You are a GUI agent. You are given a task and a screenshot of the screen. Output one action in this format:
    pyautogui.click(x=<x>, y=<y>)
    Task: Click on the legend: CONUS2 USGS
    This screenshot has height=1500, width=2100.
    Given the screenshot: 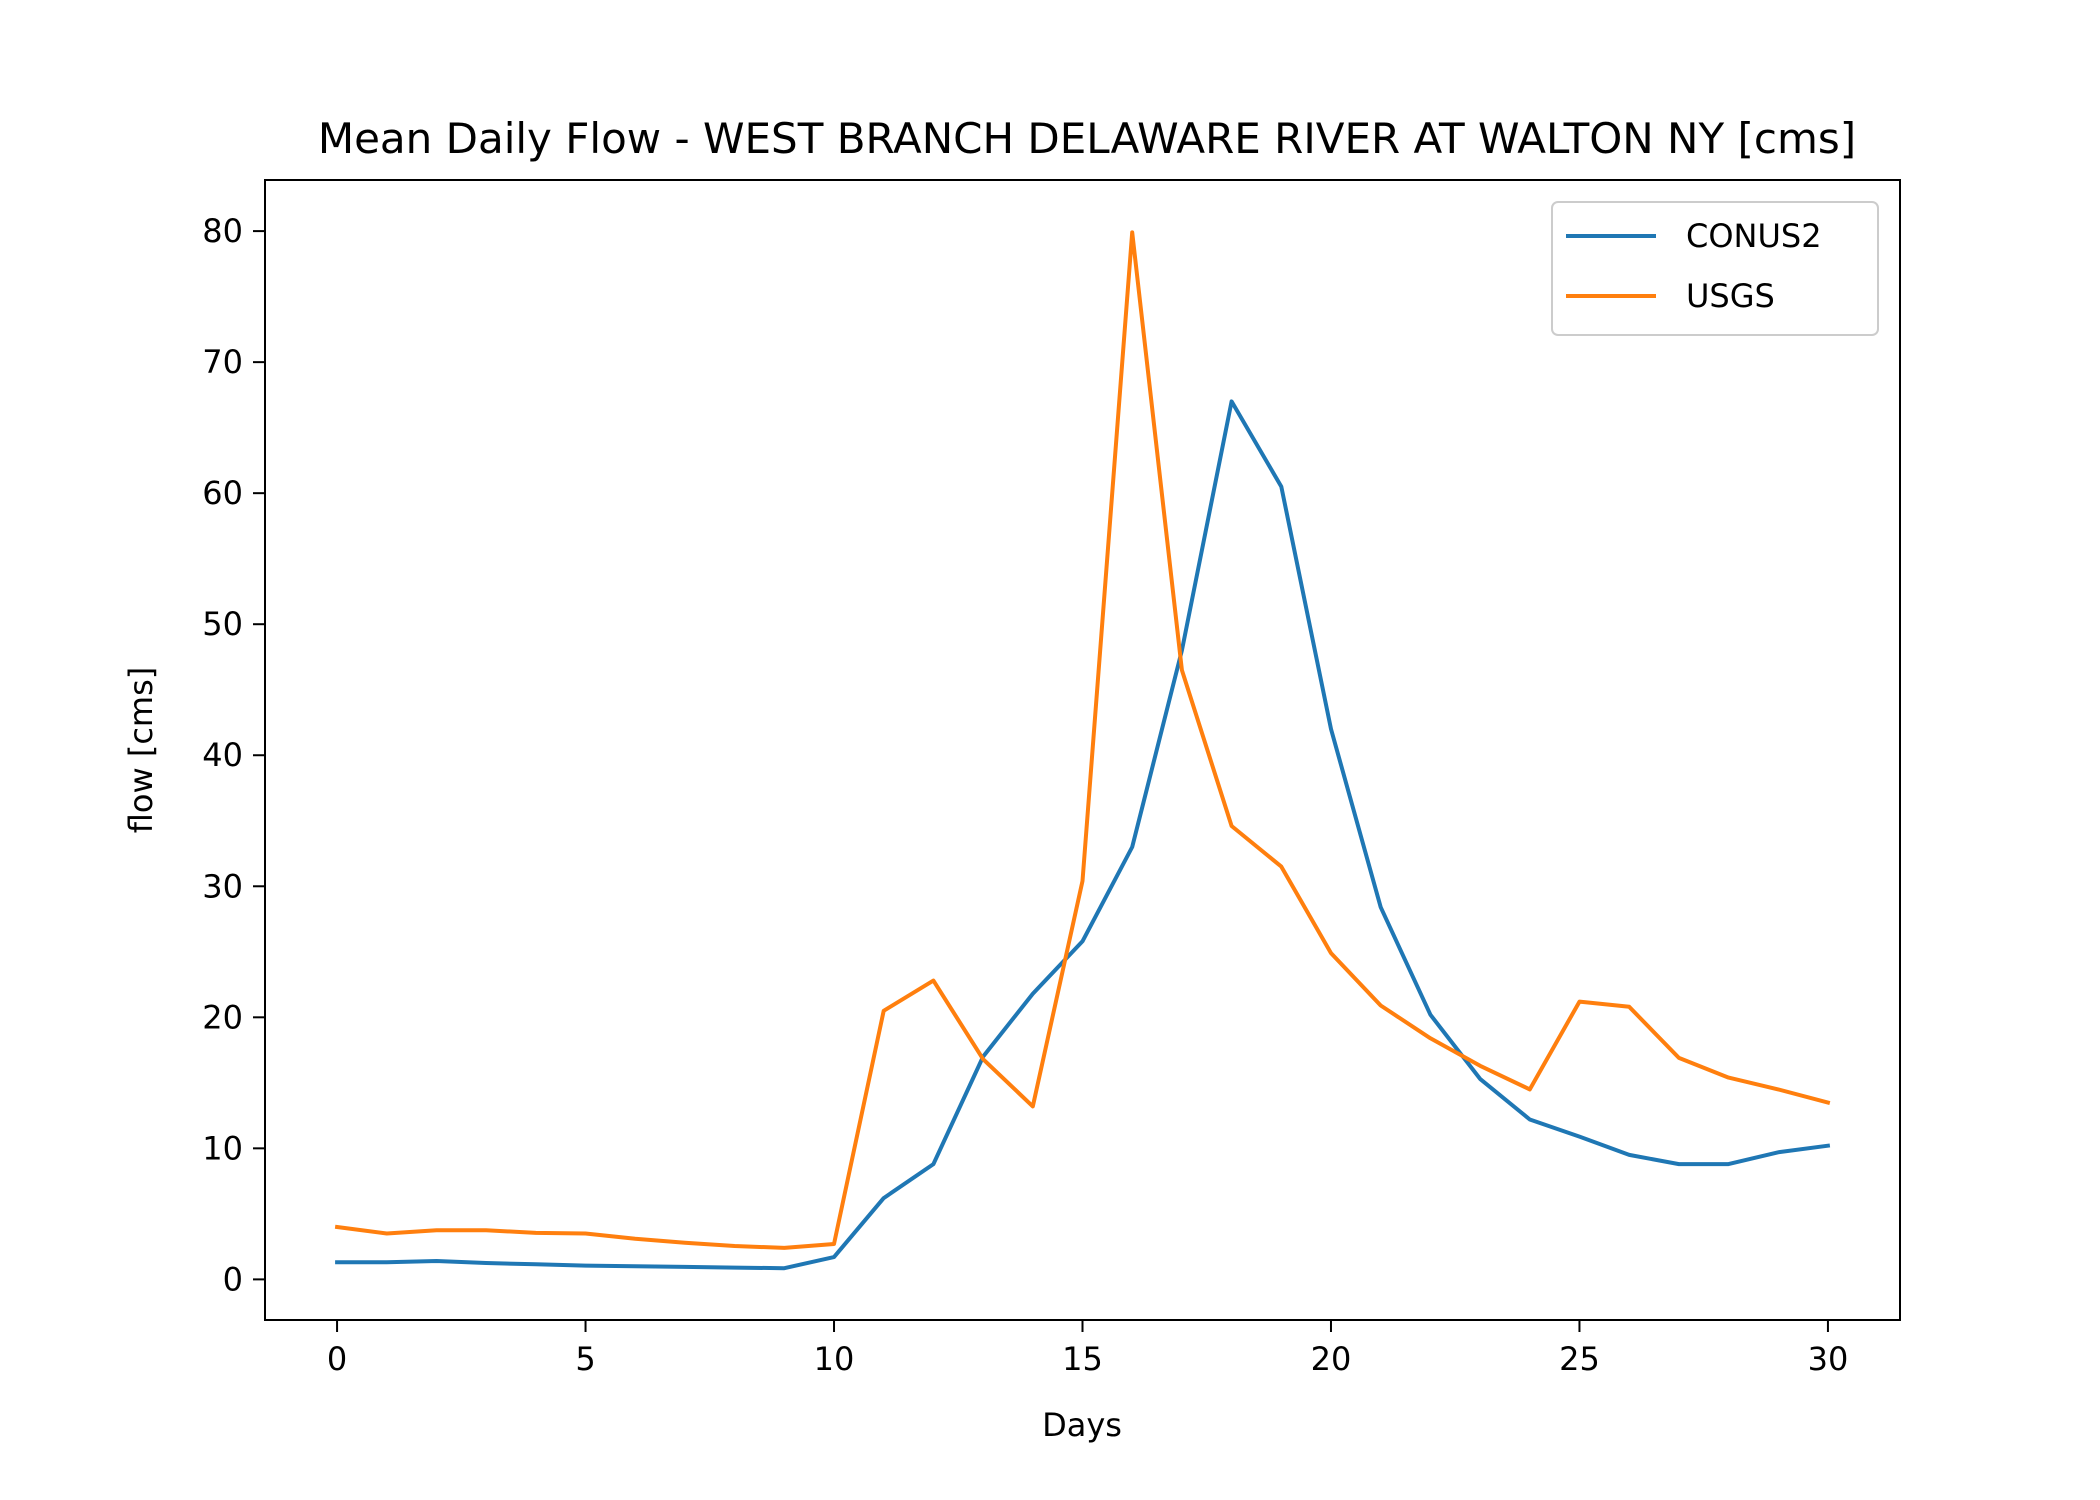 What is the action you would take?
    pyautogui.click(x=1715, y=268)
    